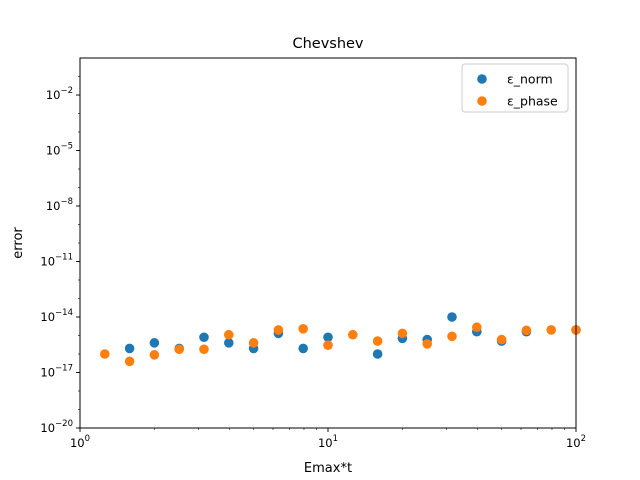 The image size is (640, 480). I want to click on y-tick-label: 10⁻¹¹, so click(56, 261).